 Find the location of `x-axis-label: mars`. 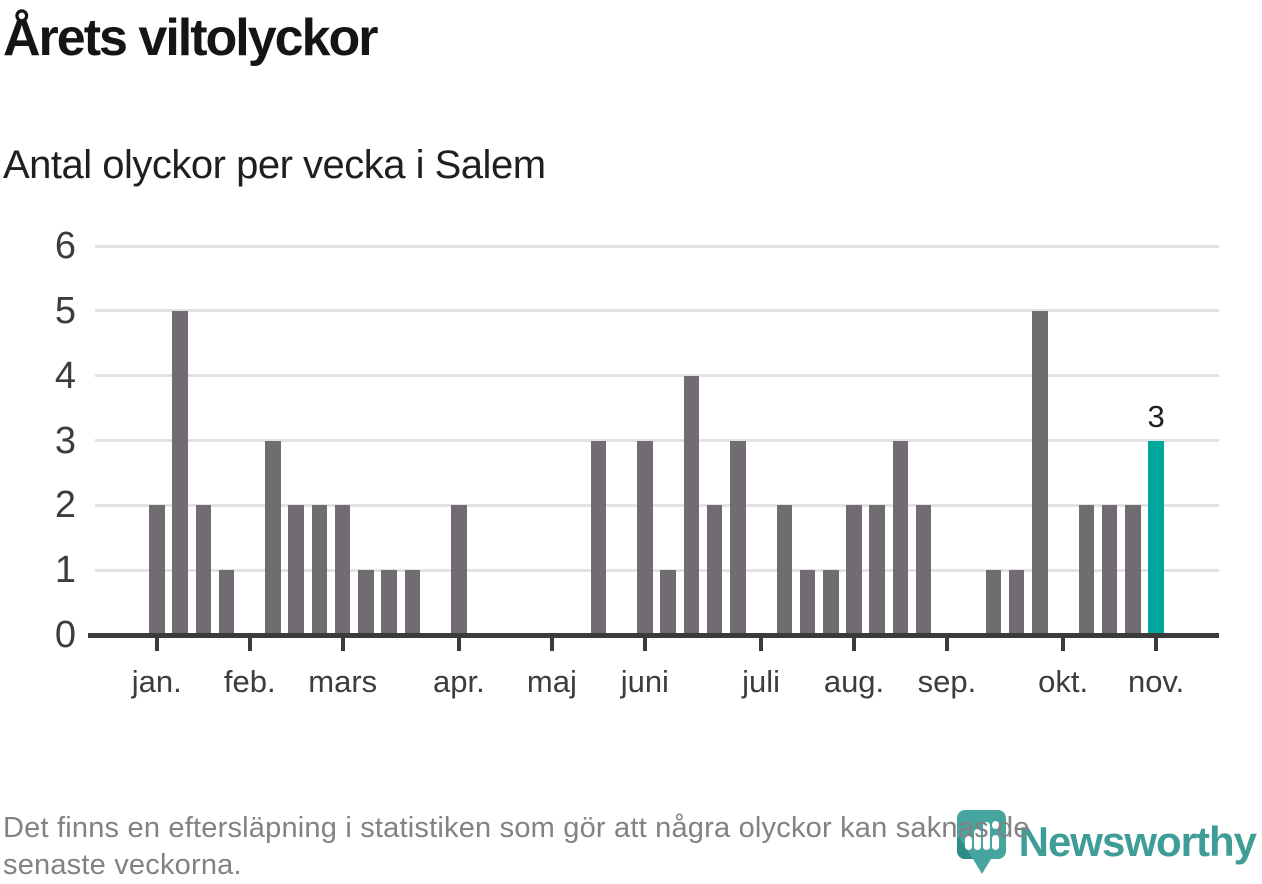

x-axis-label: mars is located at coordinates (343, 681).